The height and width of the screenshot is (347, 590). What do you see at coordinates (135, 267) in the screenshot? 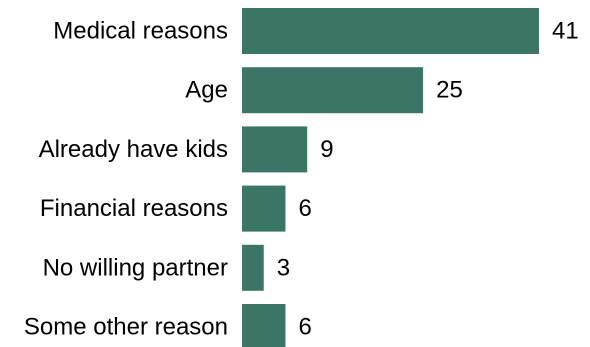
I see `category-label-no-willing-partner: No willing partner` at bounding box center [135, 267].